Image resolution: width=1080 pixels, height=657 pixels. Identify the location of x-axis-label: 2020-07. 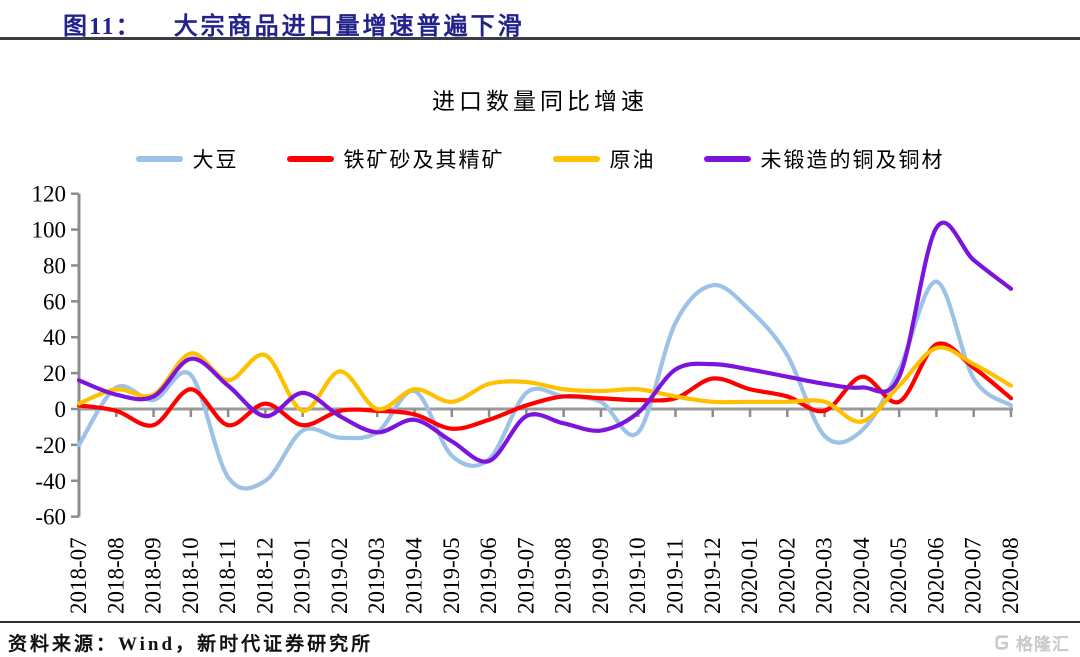
(973, 575).